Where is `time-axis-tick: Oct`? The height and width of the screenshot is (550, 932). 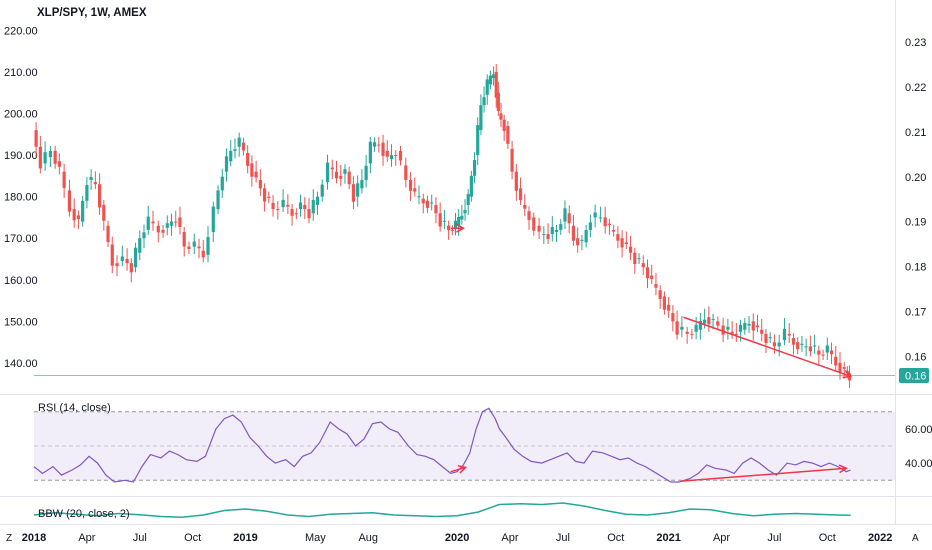 time-axis-tick: Oct is located at coordinates (192, 538).